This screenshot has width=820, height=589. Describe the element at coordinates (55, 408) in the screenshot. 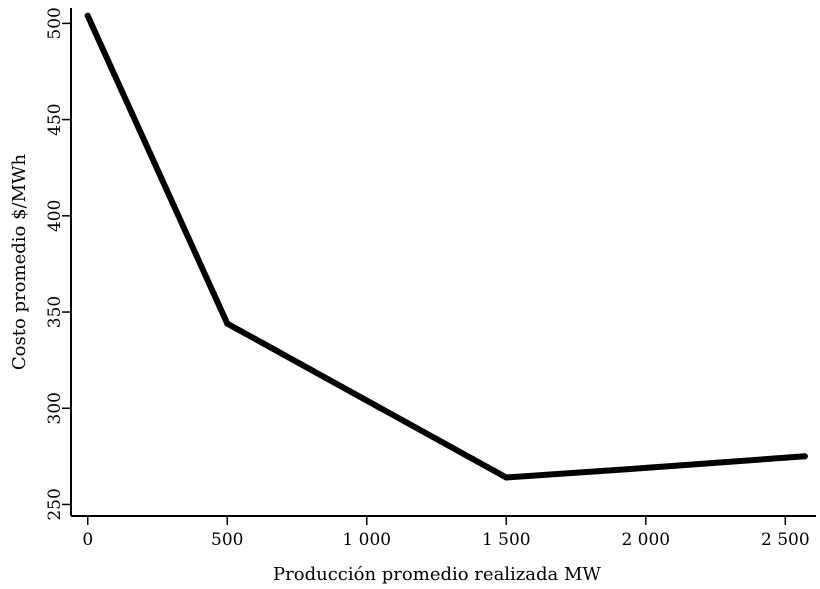

I see `y-tick-label: 300` at that location.